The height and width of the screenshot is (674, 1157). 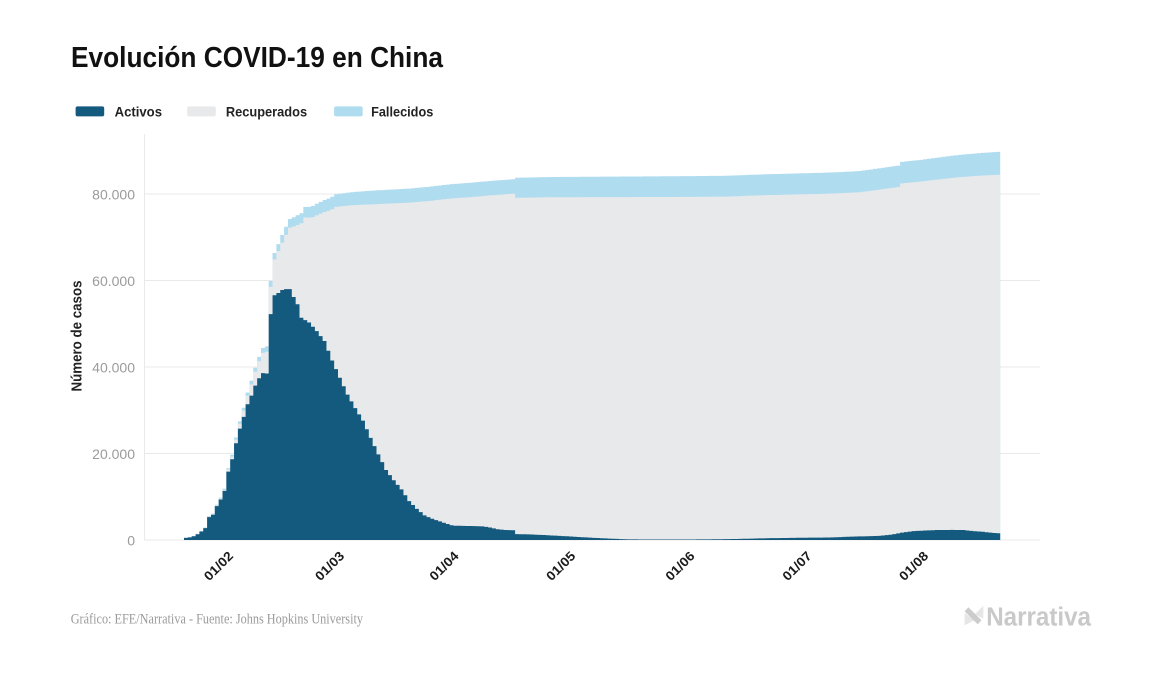 What do you see at coordinates (257, 58) in the screenshot?
I see `svg-text: Evolución COVID-19 en China` at bounding box center [257, 58].